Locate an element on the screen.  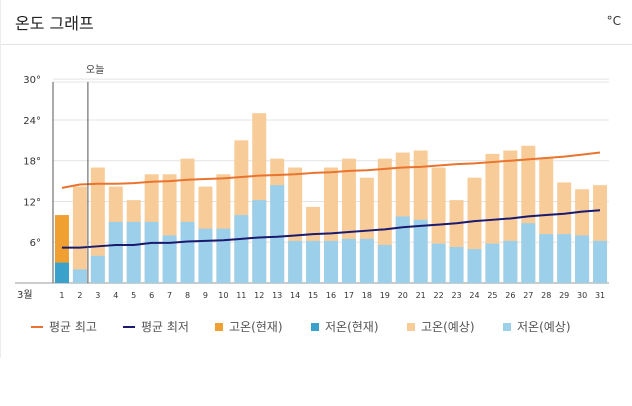
x-tick-label: 26 is located at coordinates (510, 295).